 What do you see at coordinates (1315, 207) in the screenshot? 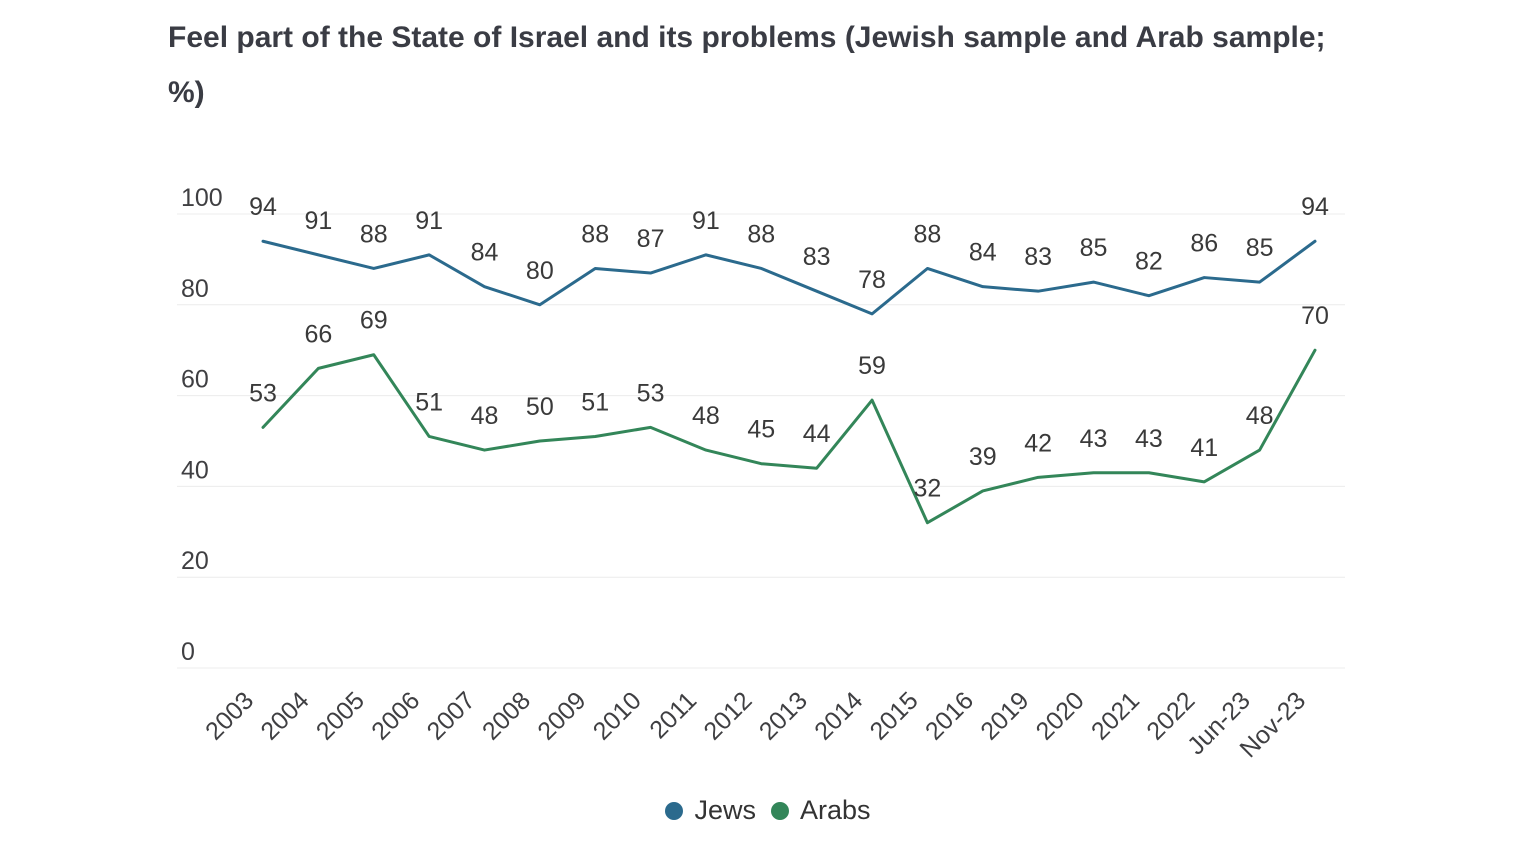
I see `data-label-jews-Nov-23: 94` at bounding box center [1315, 207].